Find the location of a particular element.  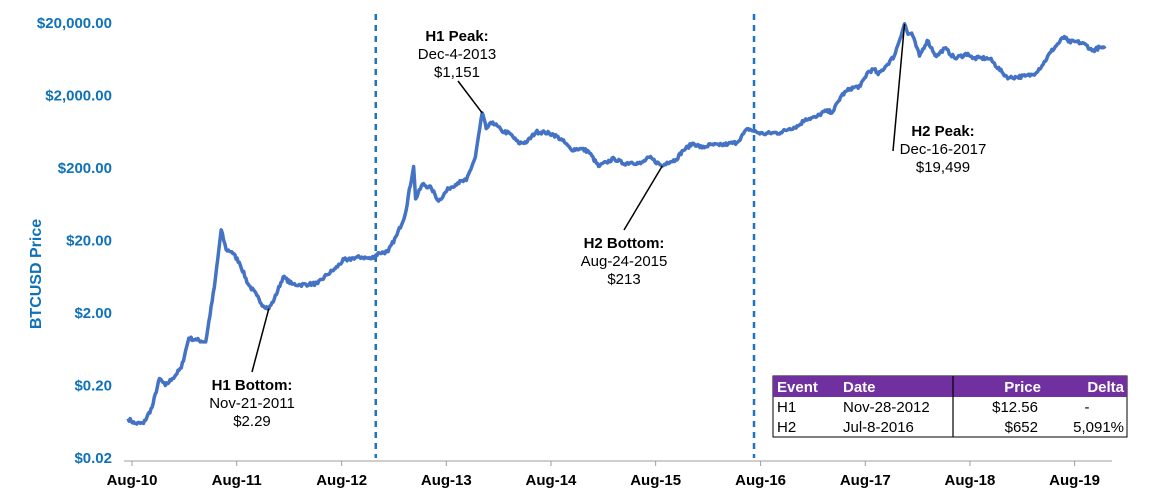

table-cell: H1 is located at coordinates (786, 407).